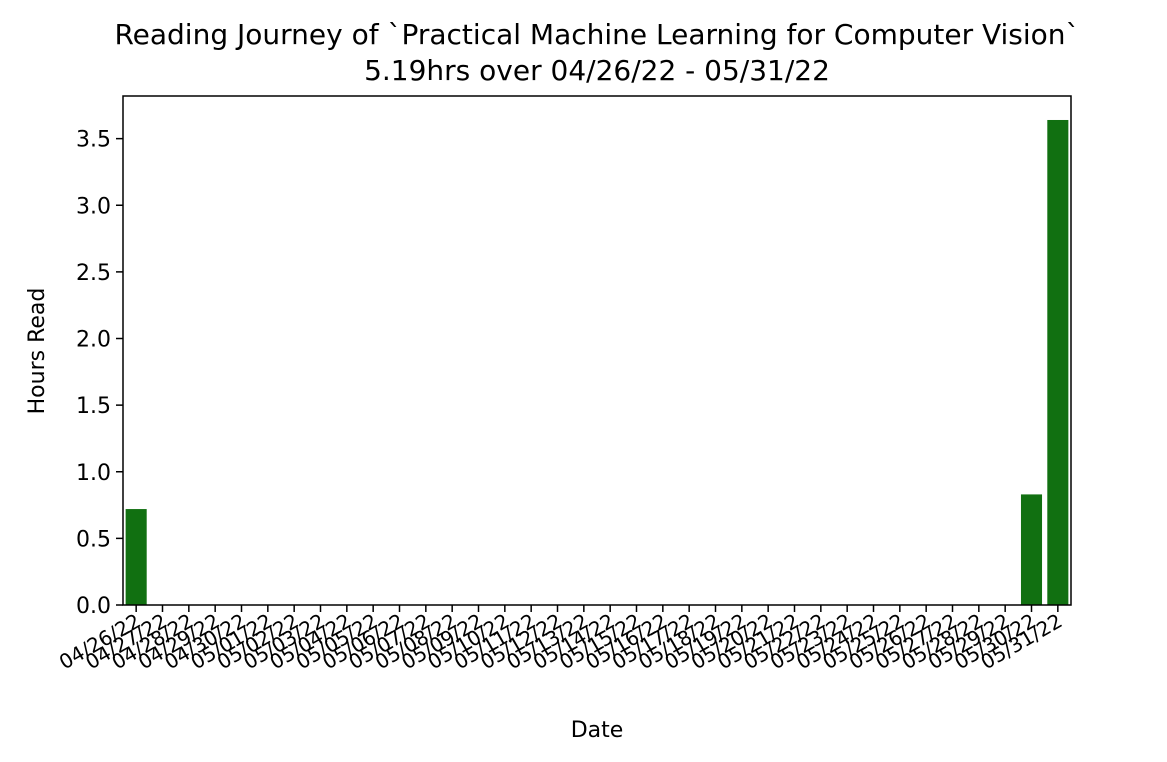 The height and width of the screenshot is (762, 1167). I want to click on y-tick-label: 2.5, so click(93, 273).